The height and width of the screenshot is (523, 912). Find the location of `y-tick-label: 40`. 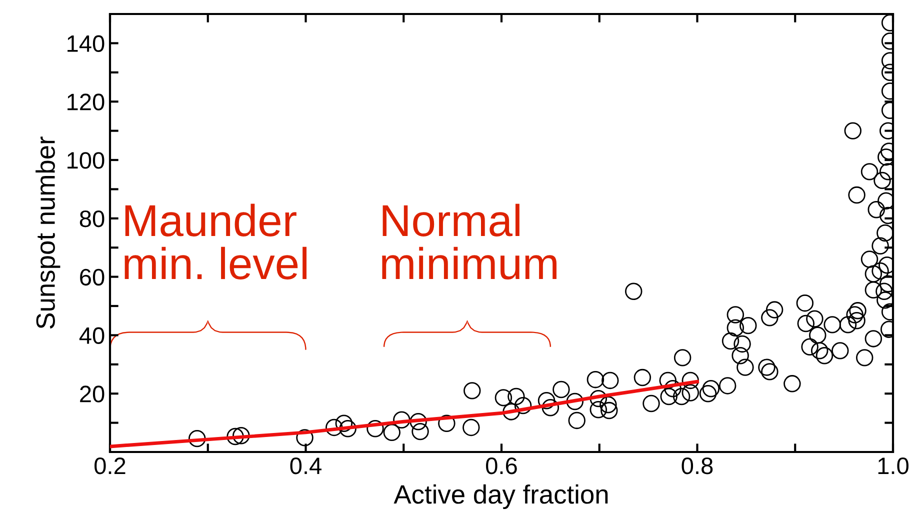

y-tick-label: 40 is located at coordinates (91, 335).